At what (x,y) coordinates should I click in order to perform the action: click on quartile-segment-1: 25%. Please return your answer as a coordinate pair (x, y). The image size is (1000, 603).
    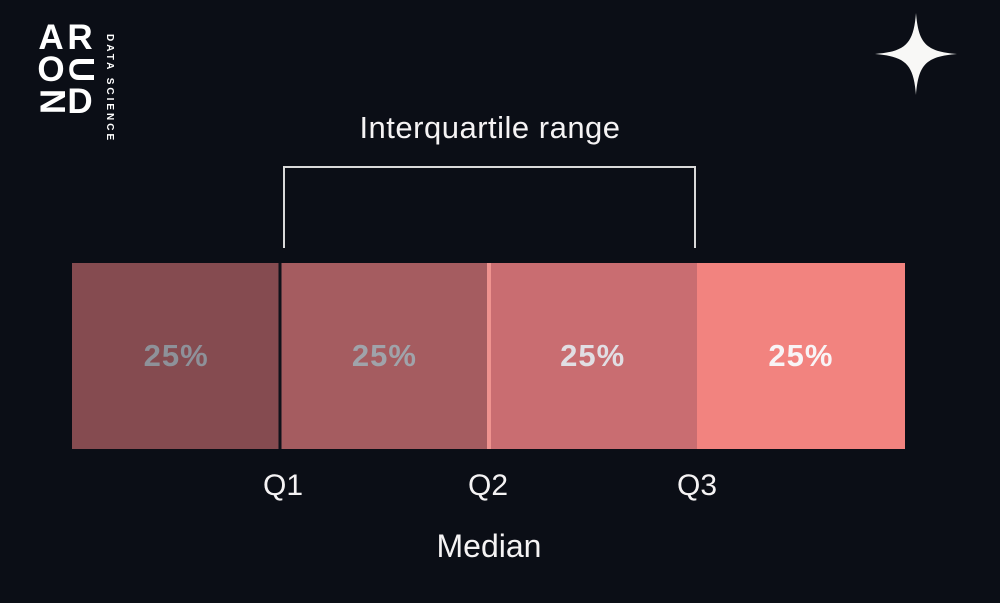
    Looking at the image, I should click on (176, 356).